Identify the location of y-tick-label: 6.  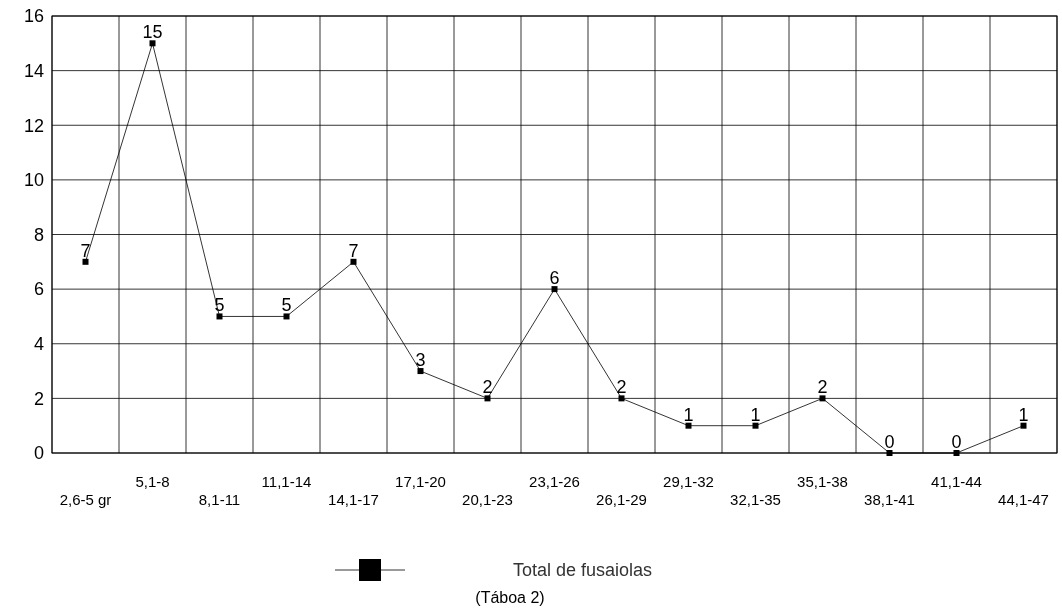
(38, 289).